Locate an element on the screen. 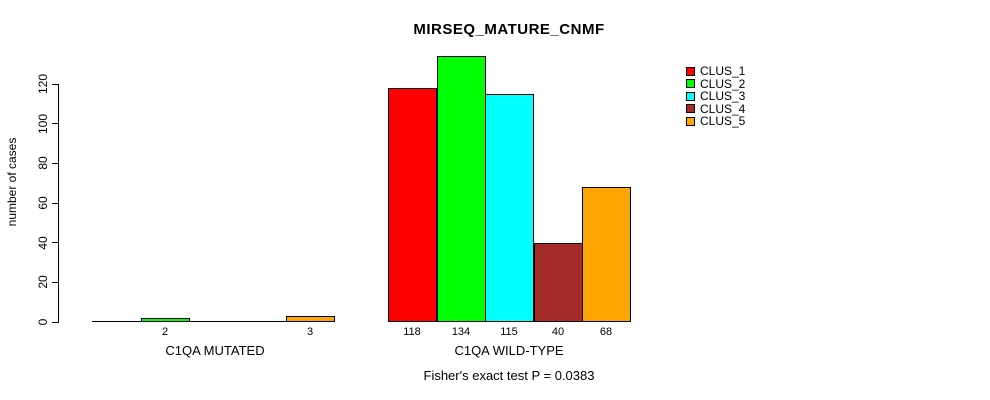  legend-item-label: CLUS_5 is located at coordinates (723, 121).